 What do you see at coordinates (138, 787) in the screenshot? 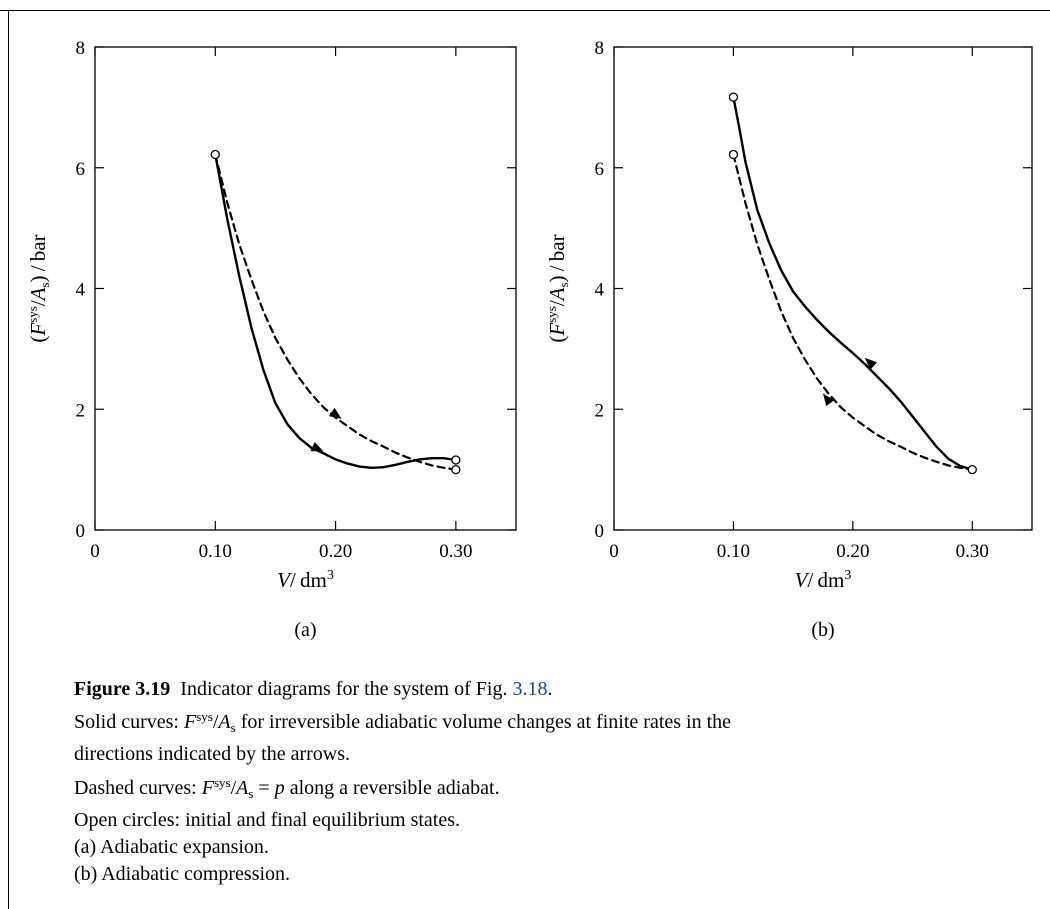
I see `caption-dashed-label: Dashed curves:` at bounding box center [138, 787].